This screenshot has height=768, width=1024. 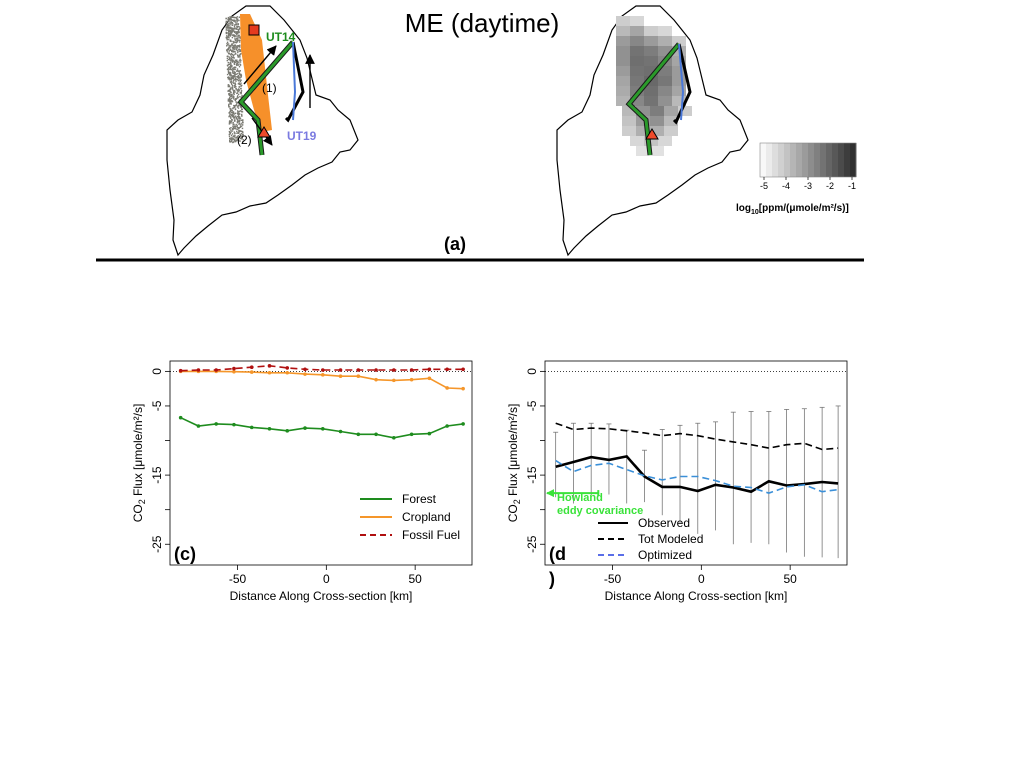 What do you see at coordinates (321, 596) in the screenshot?
I see `x-axis-label: Distance Along Cross-section [km]` at bounding box center [321, 596].